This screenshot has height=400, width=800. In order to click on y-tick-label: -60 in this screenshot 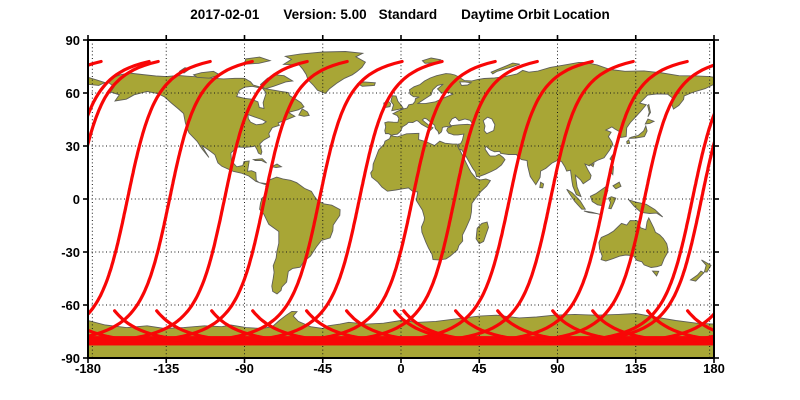, I will do `click(70, 305)`.